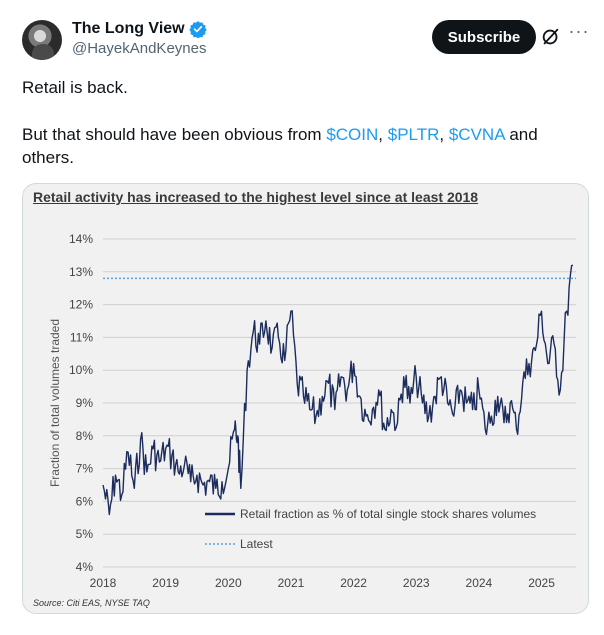 This screenshot has height=635, width=604. What do you see at coordinates (81, 272) in the screenshot?
I see `y-tick-label: 13%` at bounding box center [81, 272].